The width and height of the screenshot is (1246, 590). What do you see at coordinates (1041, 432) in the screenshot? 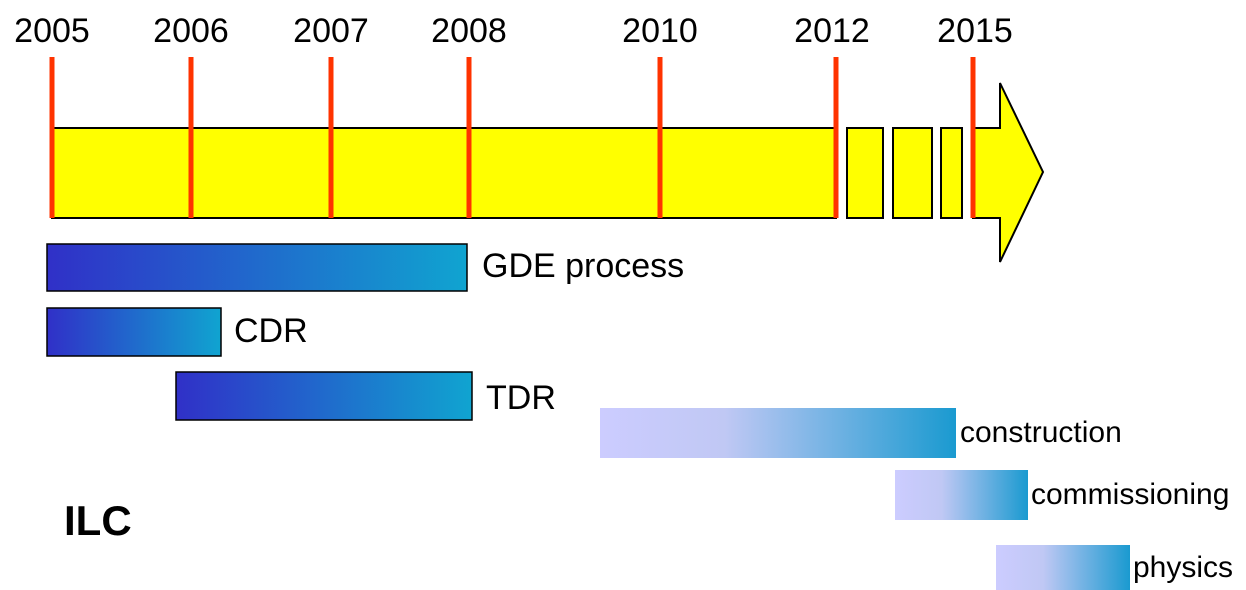
I see `phase-label: construction` at bounding box center [1041, 432].